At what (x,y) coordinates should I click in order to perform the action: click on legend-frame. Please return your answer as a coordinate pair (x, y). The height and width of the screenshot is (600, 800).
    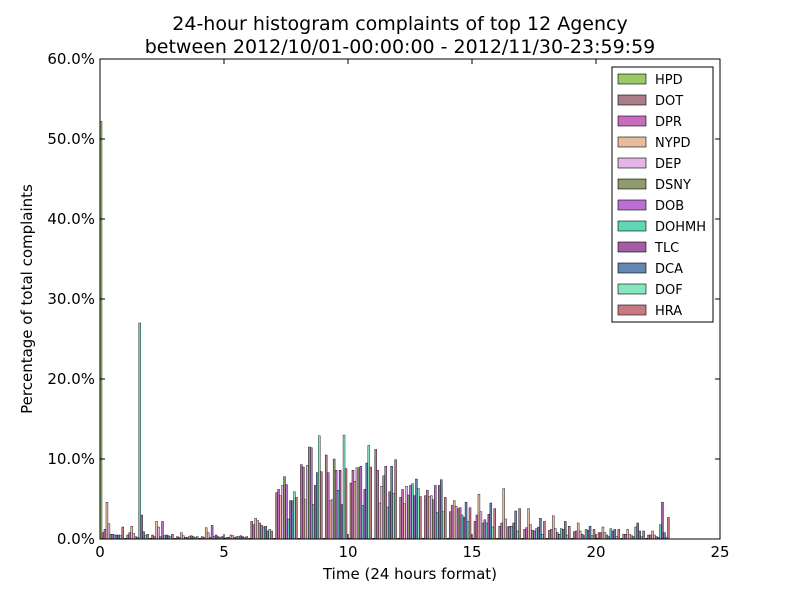
    Looking at the image, I should click on (662, 194).